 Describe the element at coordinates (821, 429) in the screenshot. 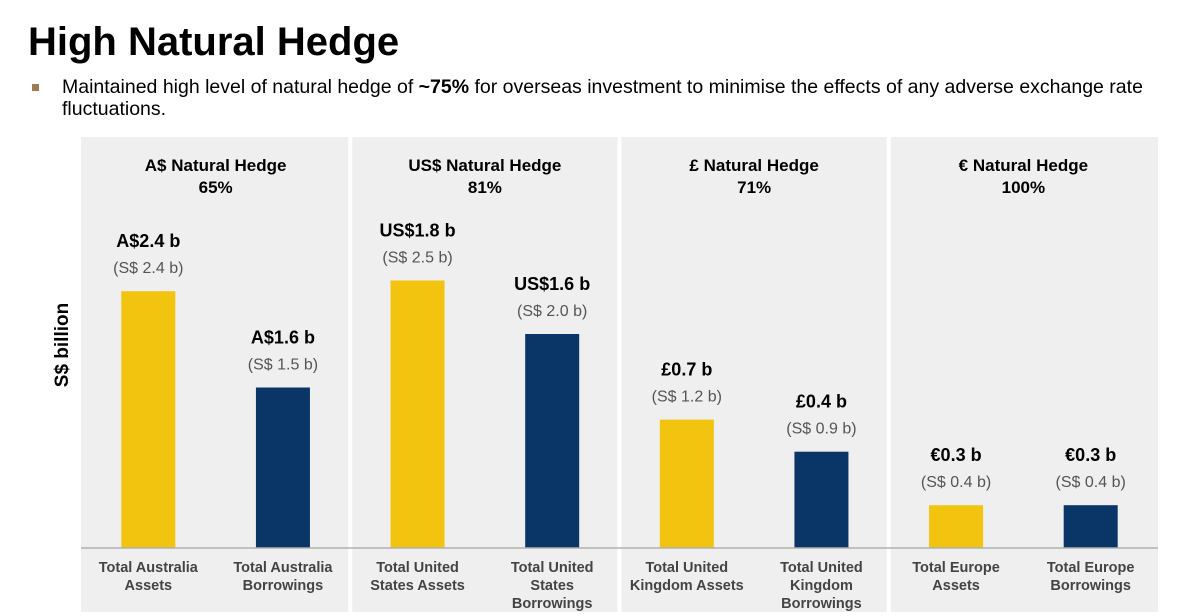

I see `bar-sgd-label: (S$ 0.9 b)` at that location.